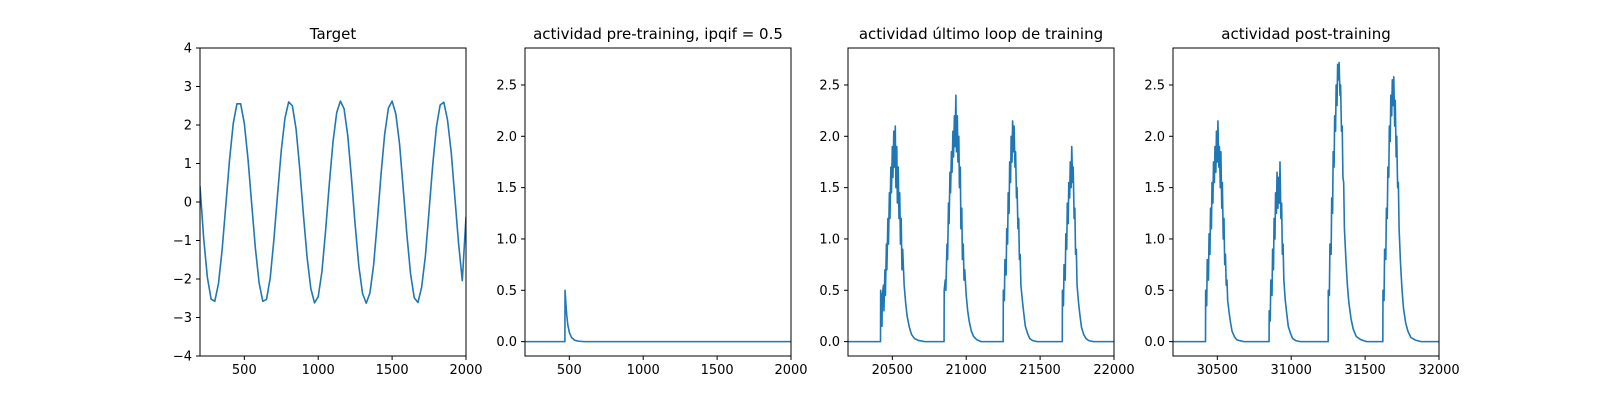  What do you see at coordinates (182, 280) in the screenshot?
I see `y-tick-label: −2` at bounding box center [182, 280].